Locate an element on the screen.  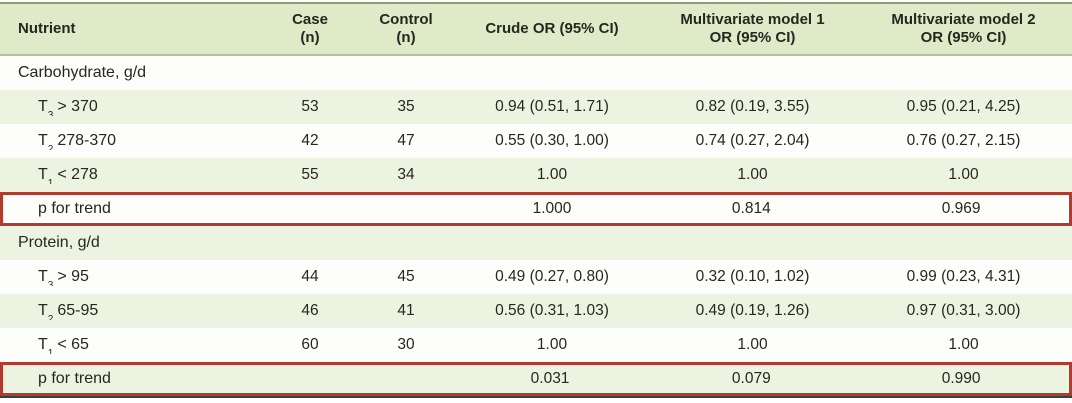
case-n-cell: 44 is located at coordinates (310, 276).